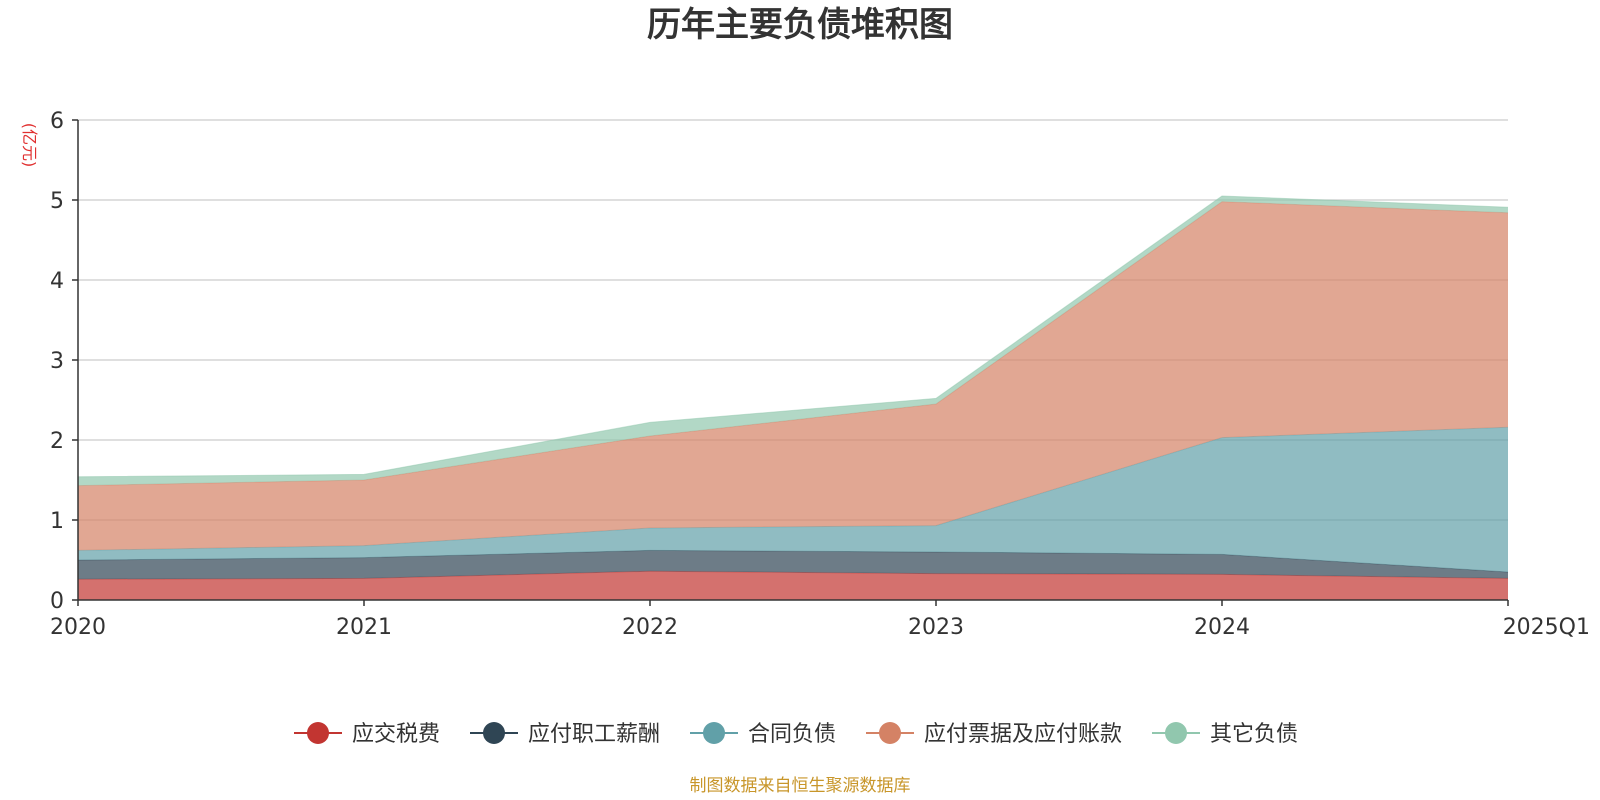  I want to click on x-tick-label-1: 2021, so click(364, 627).